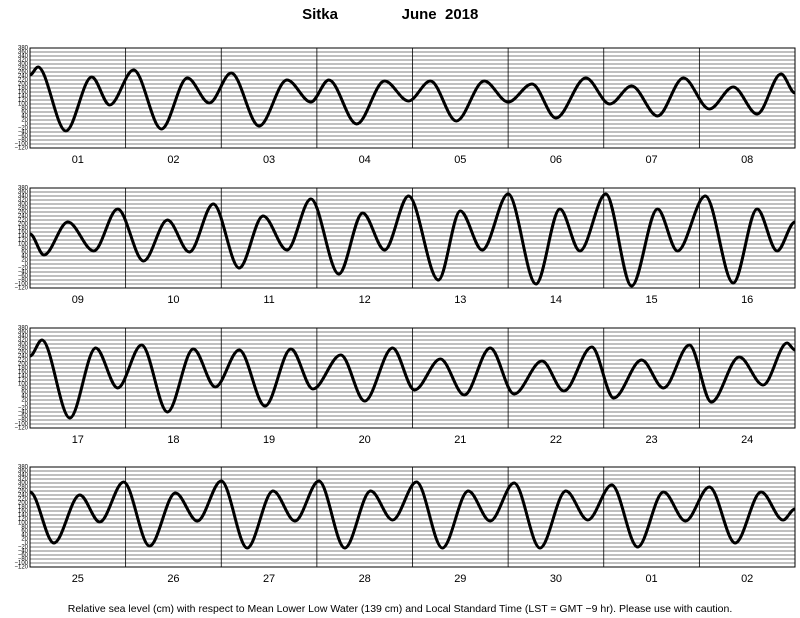 This screenshot has width=800, height=618. Describe the element at coordinates (651, 440) in the screenshot. I see `x-tick-label: 23` at that location.